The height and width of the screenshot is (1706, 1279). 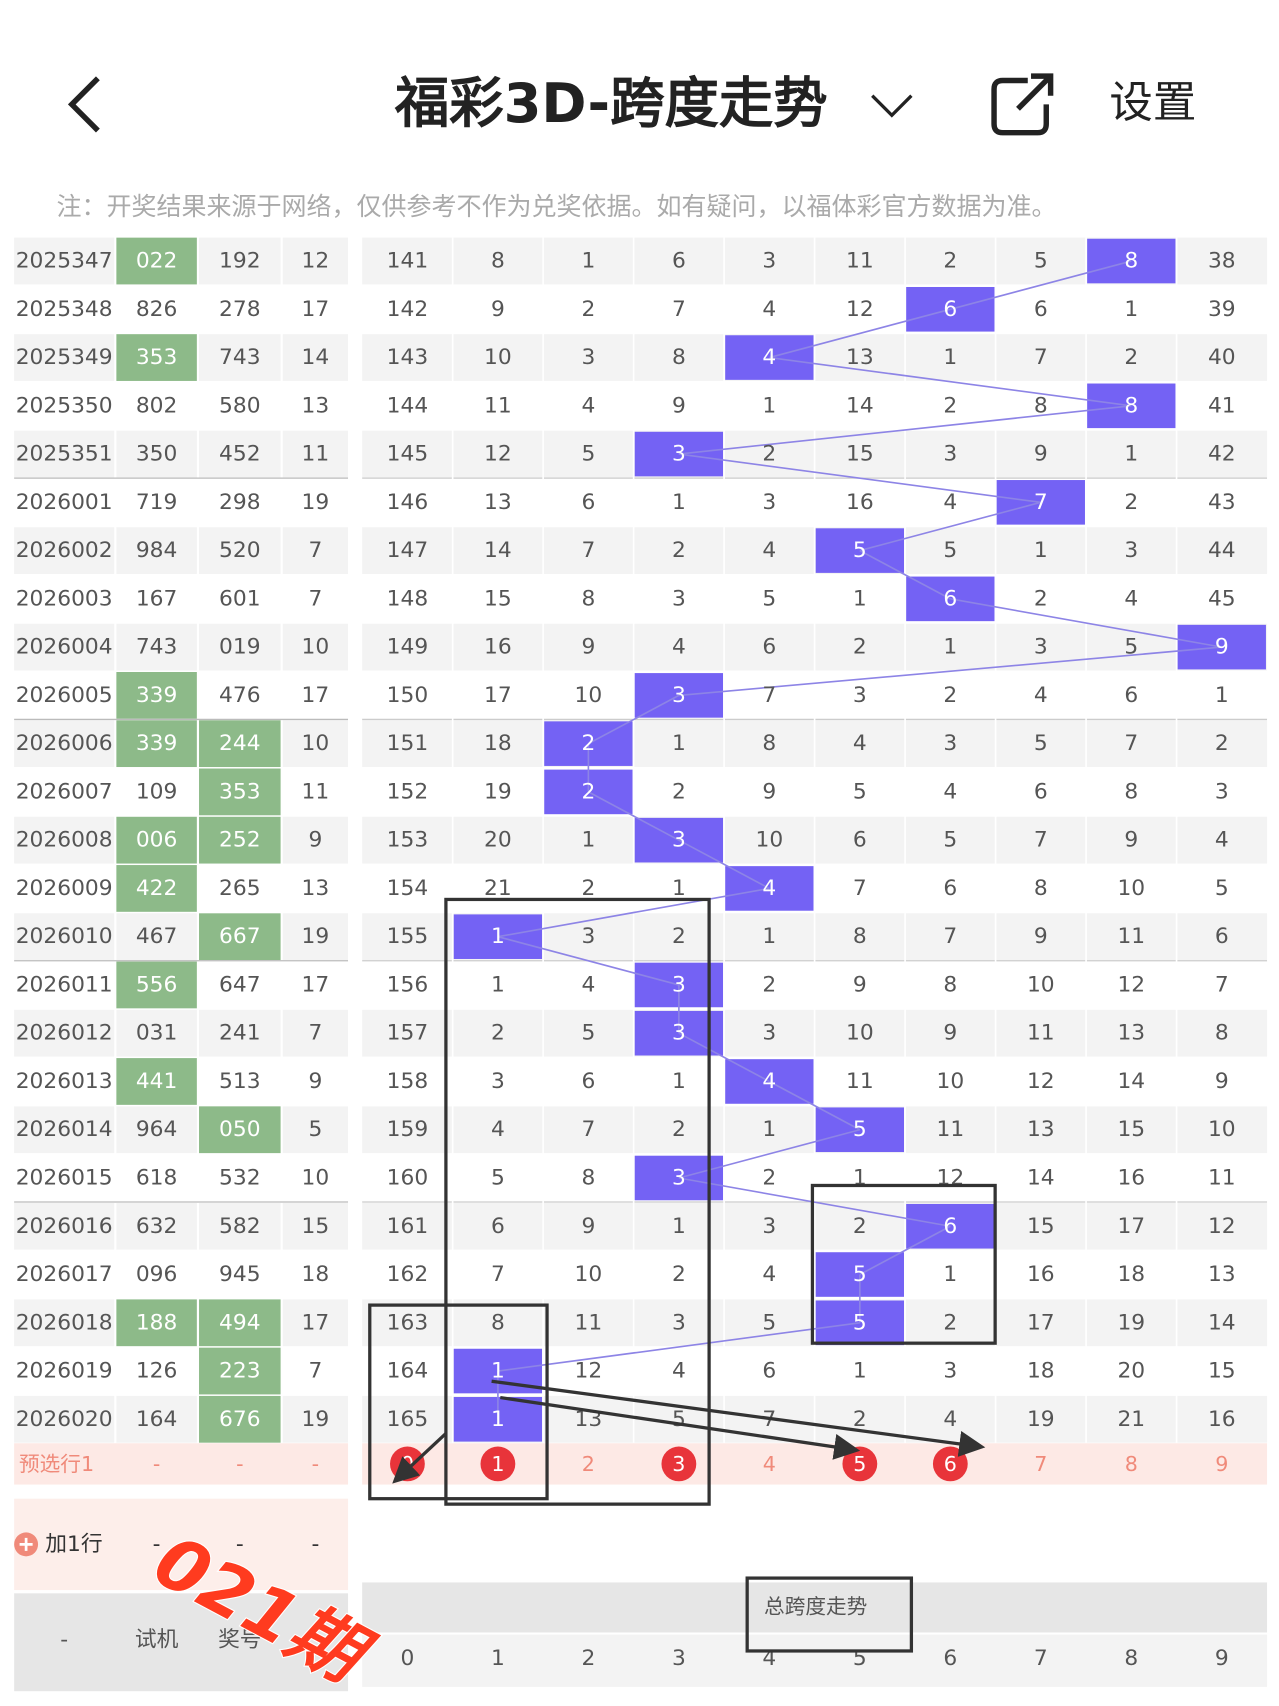 I want to click on miss-count: 43, so click(x=1222, y=502).